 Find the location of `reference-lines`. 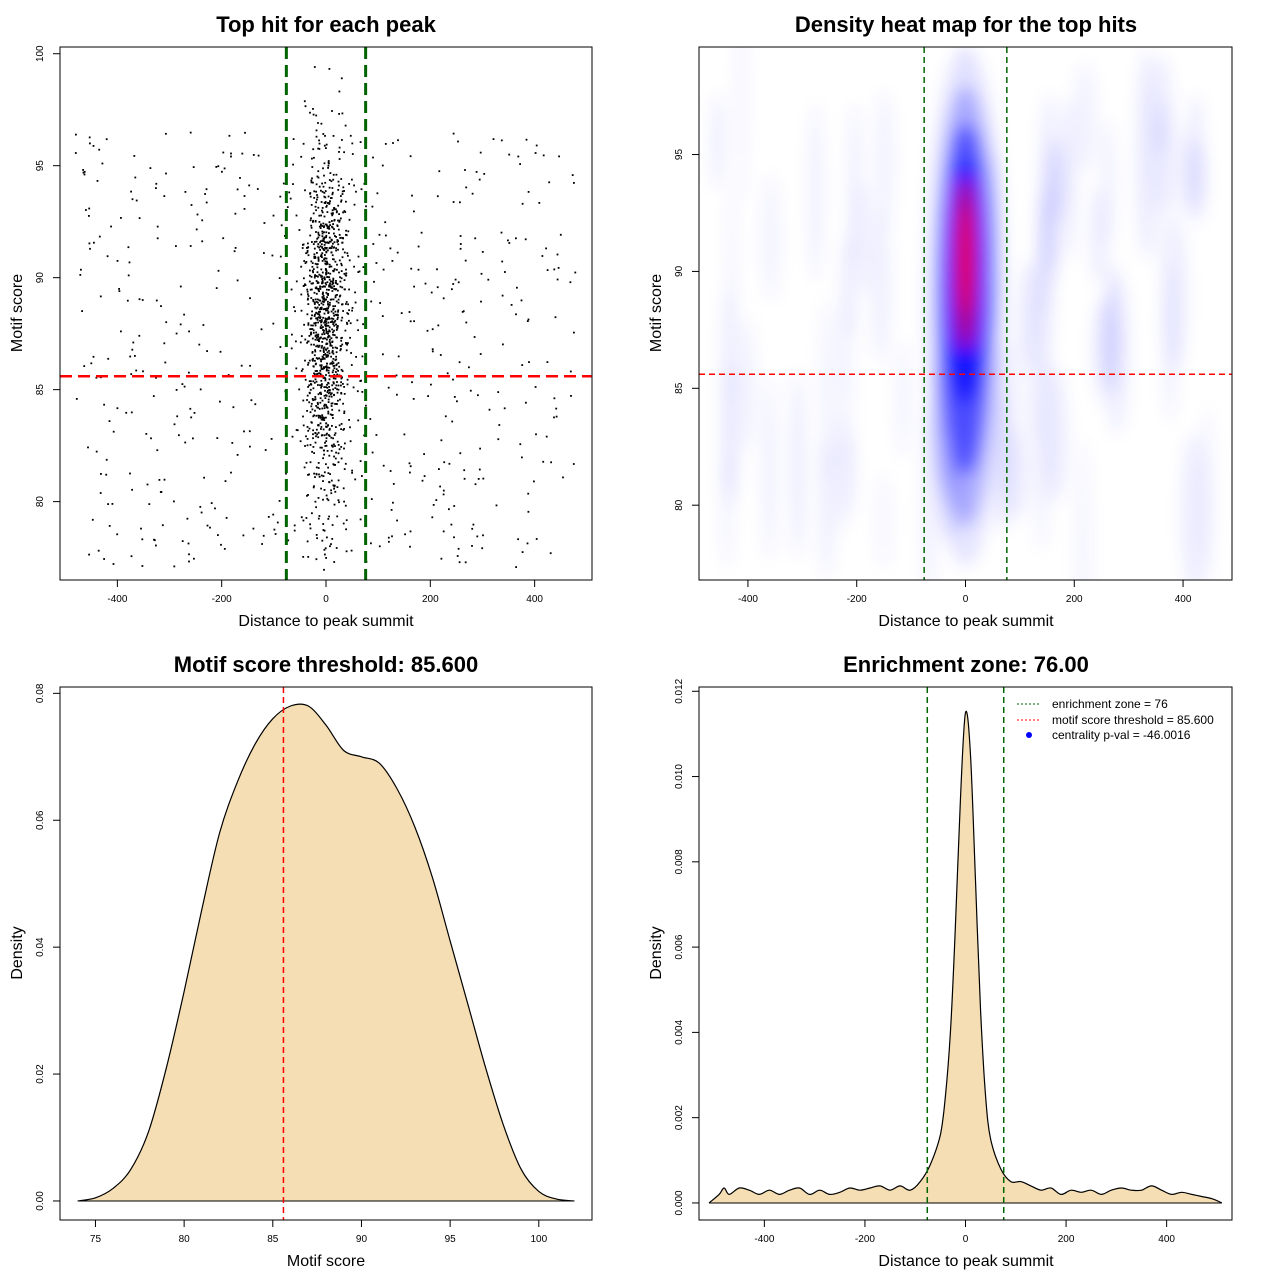

reference-lines is located at coordinates (965, 953).